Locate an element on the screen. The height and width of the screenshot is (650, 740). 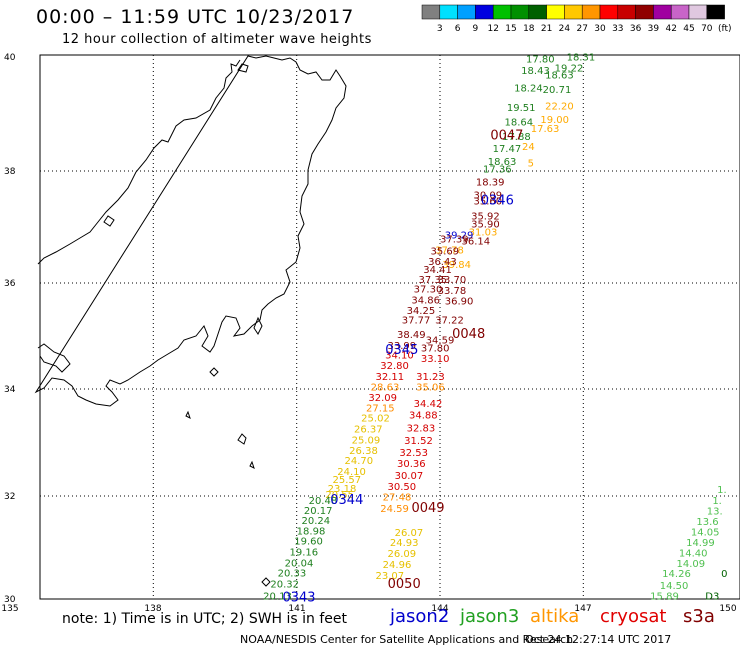
lon-label-138: 138 is located at coordinates (152, 609).